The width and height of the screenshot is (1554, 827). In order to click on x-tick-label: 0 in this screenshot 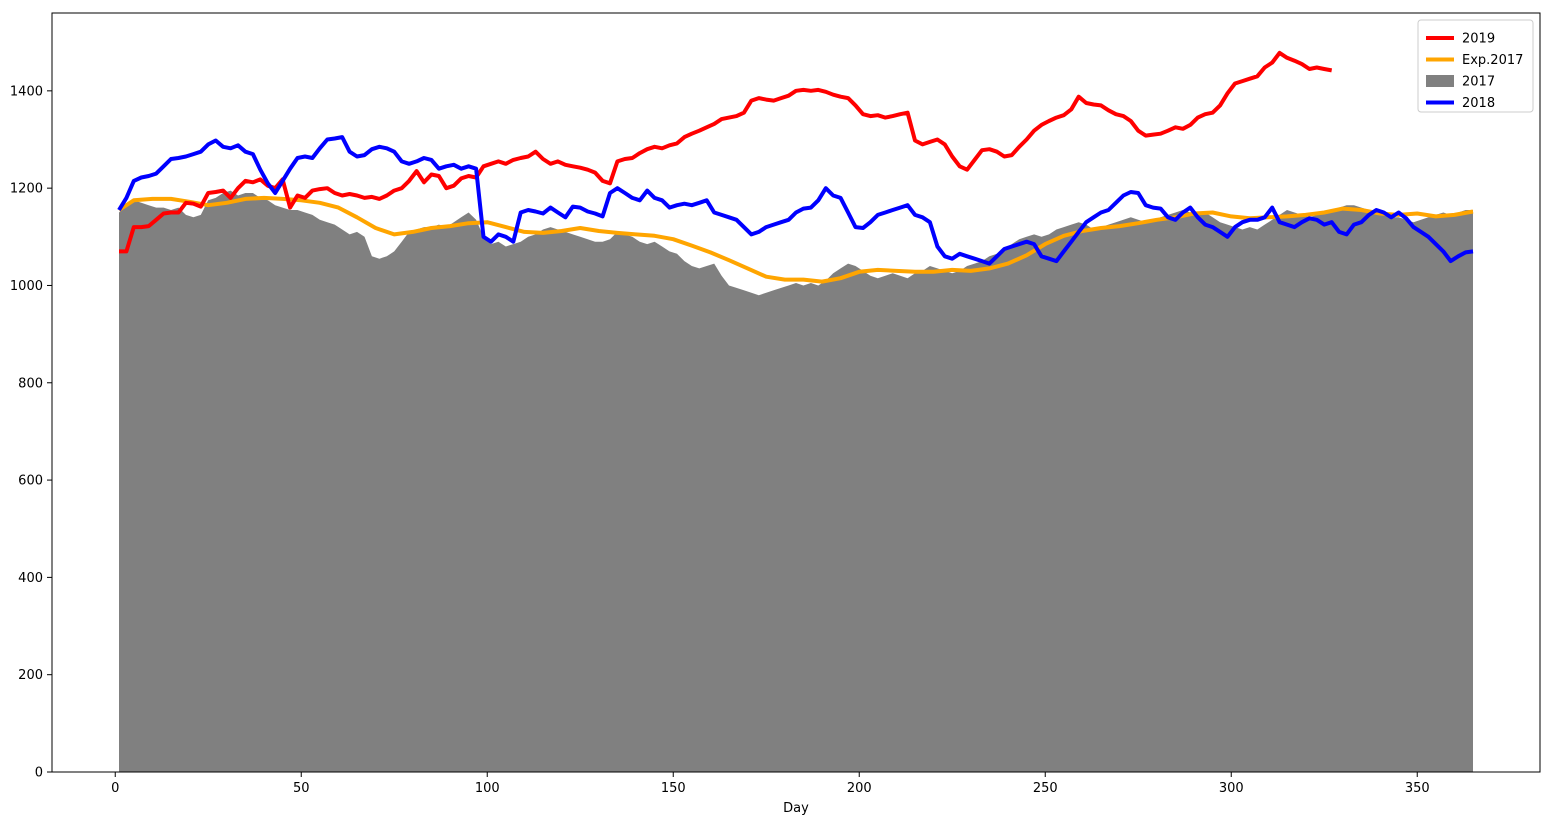, I will do `click(115, 788)`.